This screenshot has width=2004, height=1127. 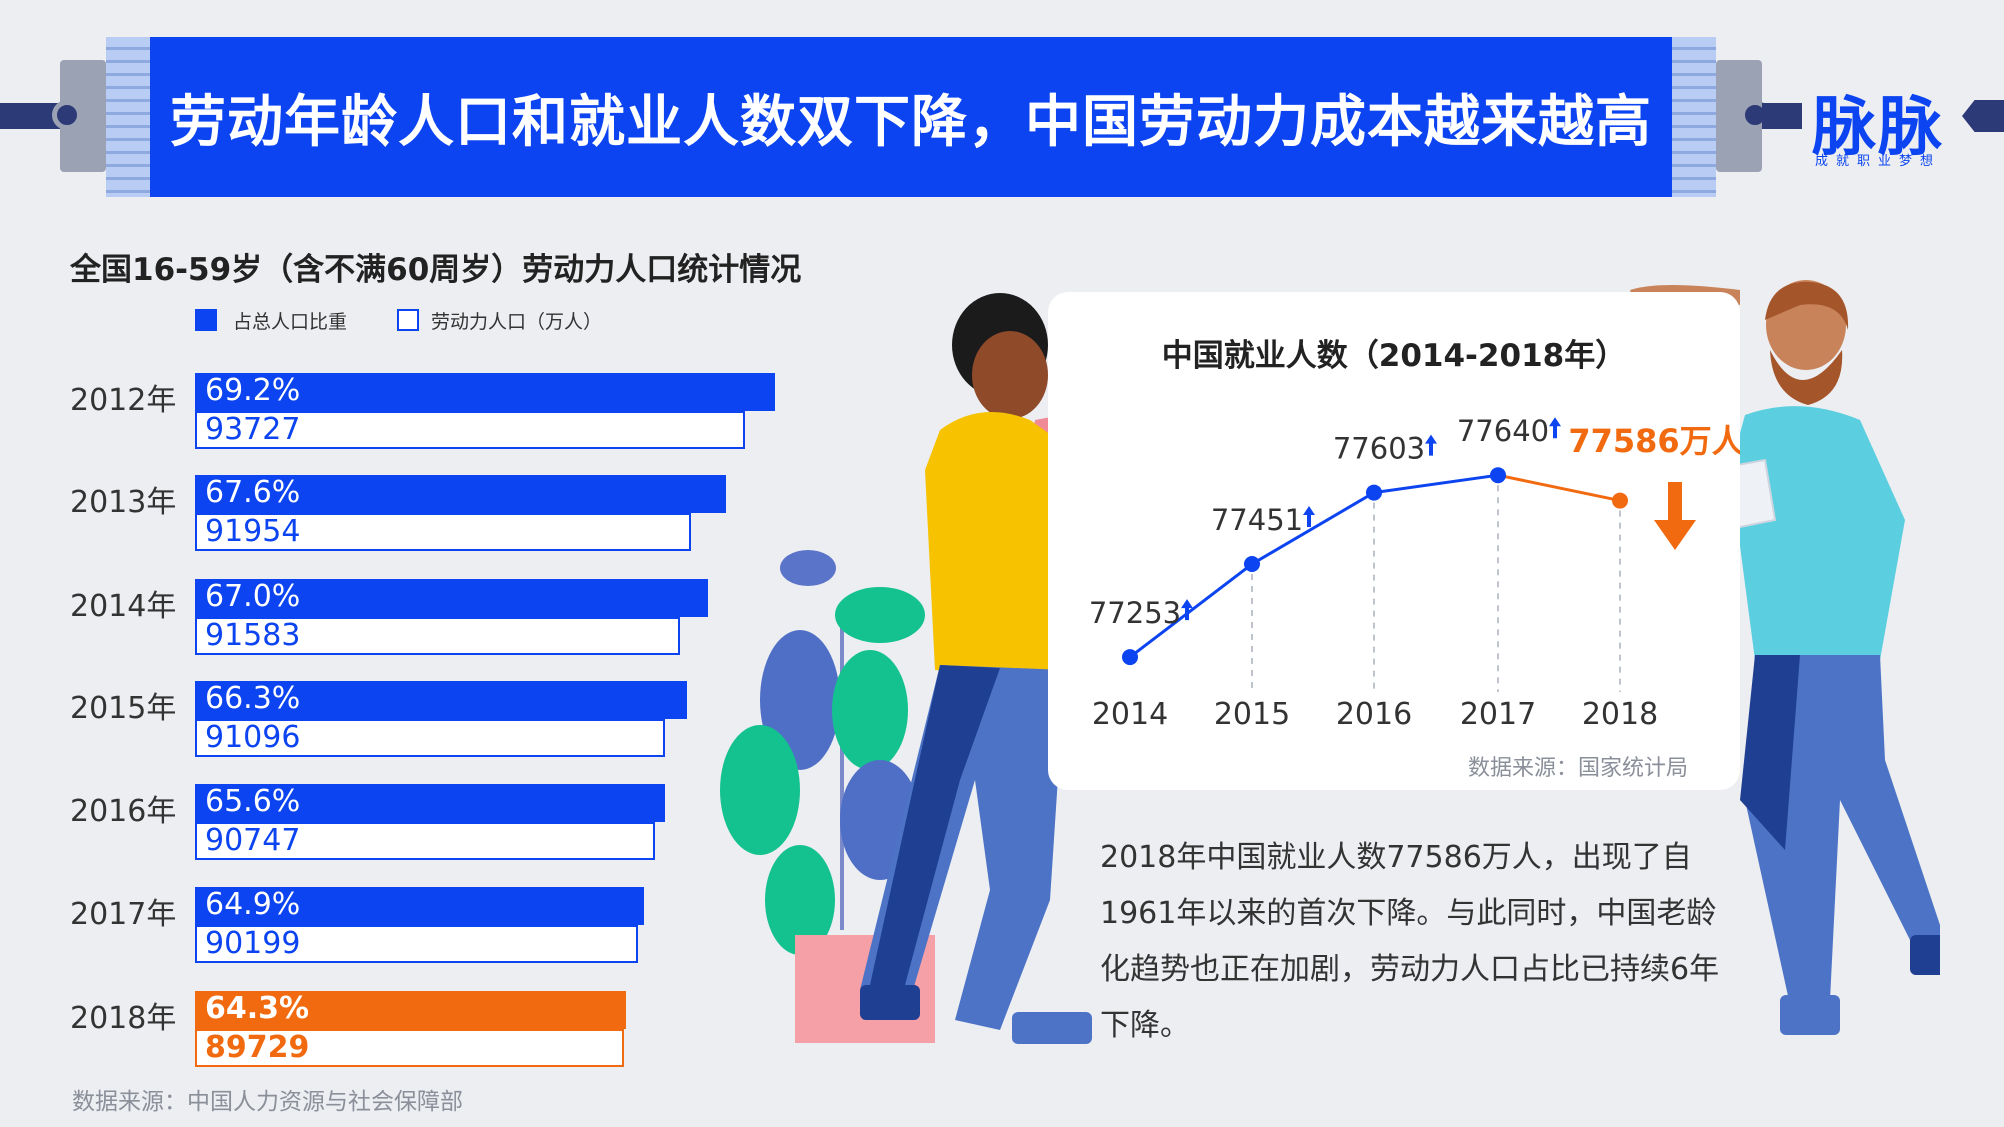 What do you see at coordinates (1578, 768) in the screenshot?
I see `right-chart-source: 数据来源：国家统计局` at bounding box center [1578, 768].